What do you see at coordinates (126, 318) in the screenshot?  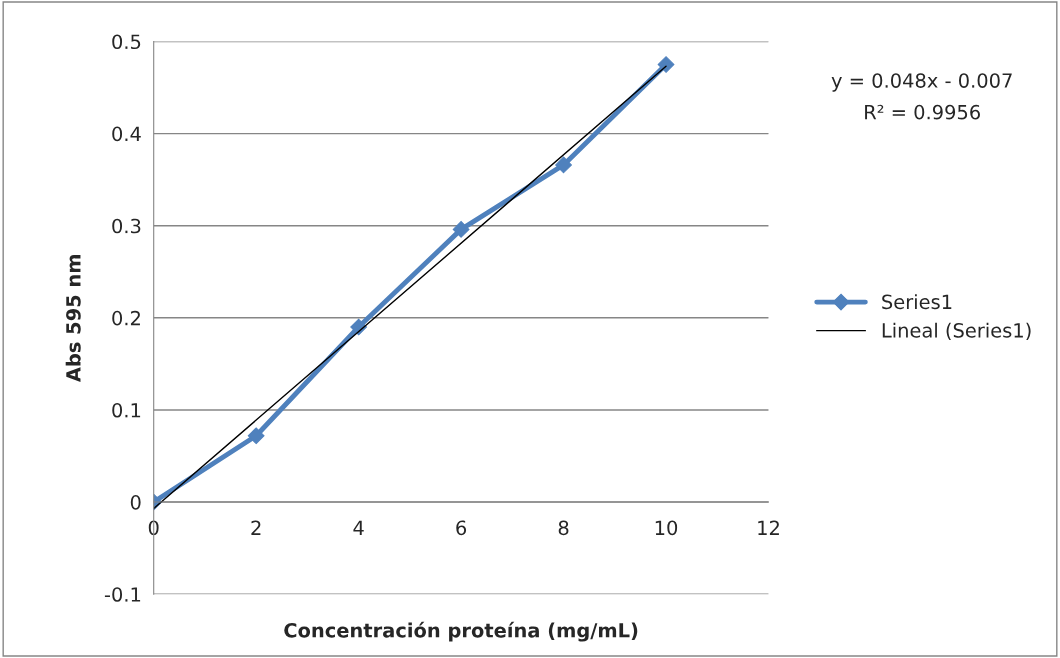 I see `y-tick-label: 0.2` at bounding box center [126, 318].